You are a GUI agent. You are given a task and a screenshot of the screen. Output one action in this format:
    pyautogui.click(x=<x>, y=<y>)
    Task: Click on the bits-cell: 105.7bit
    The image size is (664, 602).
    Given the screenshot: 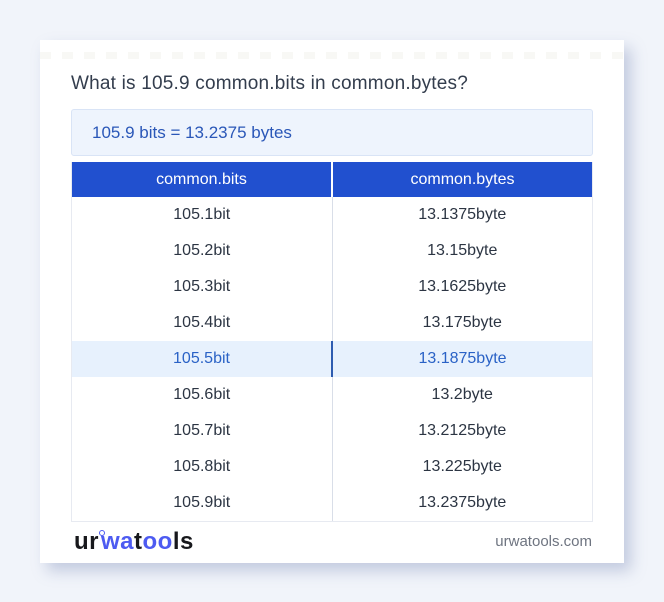 What is the action you would take?
    pyautogui.click(x=202, y=431)
    